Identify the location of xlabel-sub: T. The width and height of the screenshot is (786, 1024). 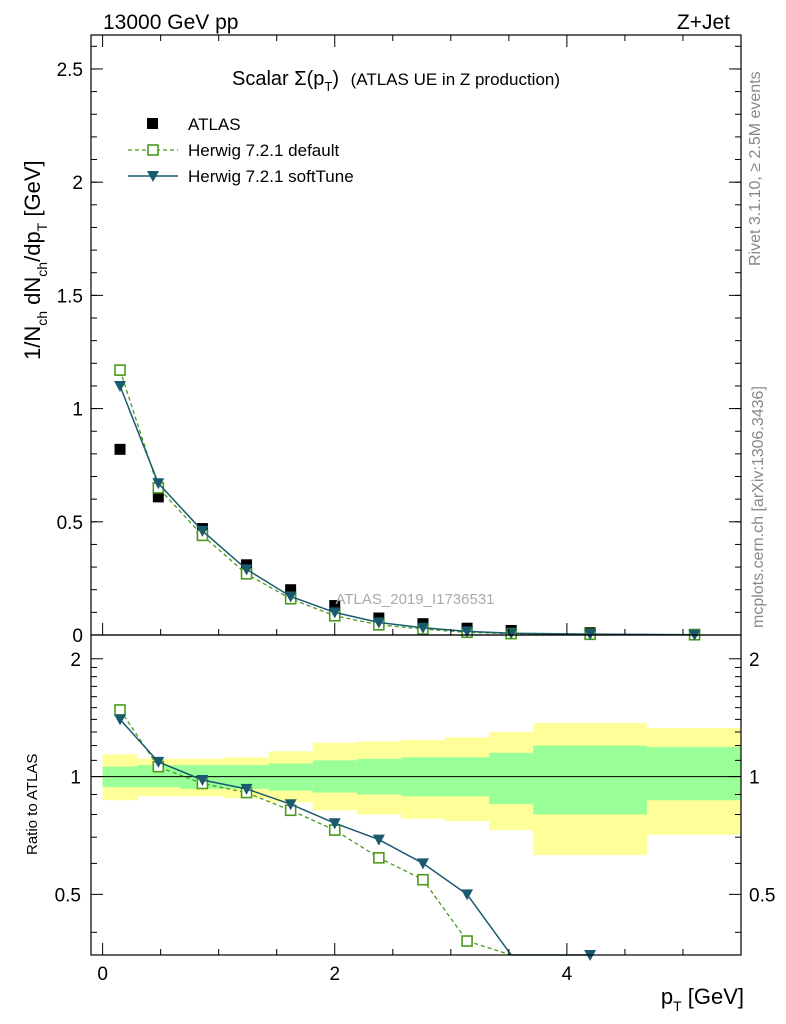
(677, 1006).